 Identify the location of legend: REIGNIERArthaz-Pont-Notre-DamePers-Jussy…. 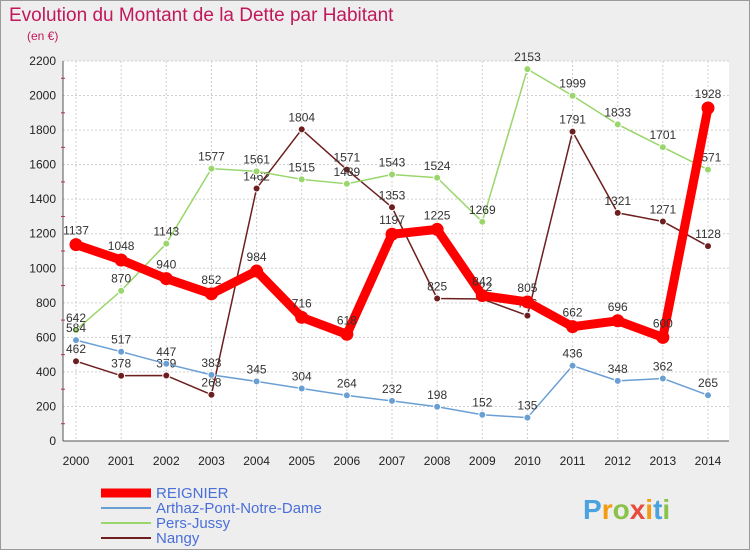
(211, 516).